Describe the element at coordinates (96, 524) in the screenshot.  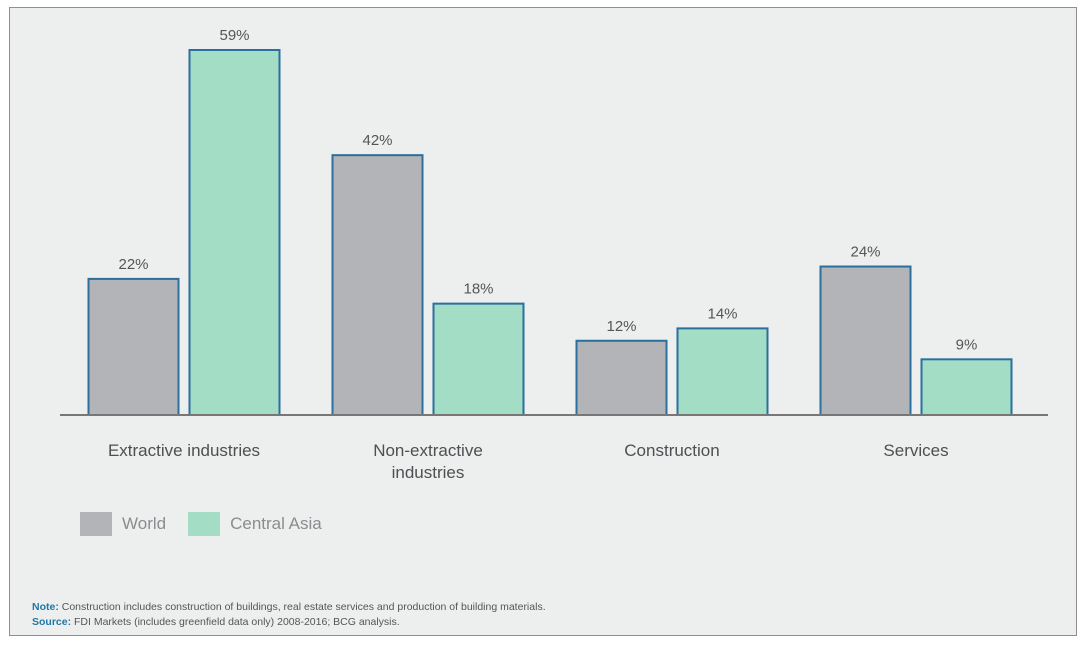
I see `legend-swatch-world` at that location.